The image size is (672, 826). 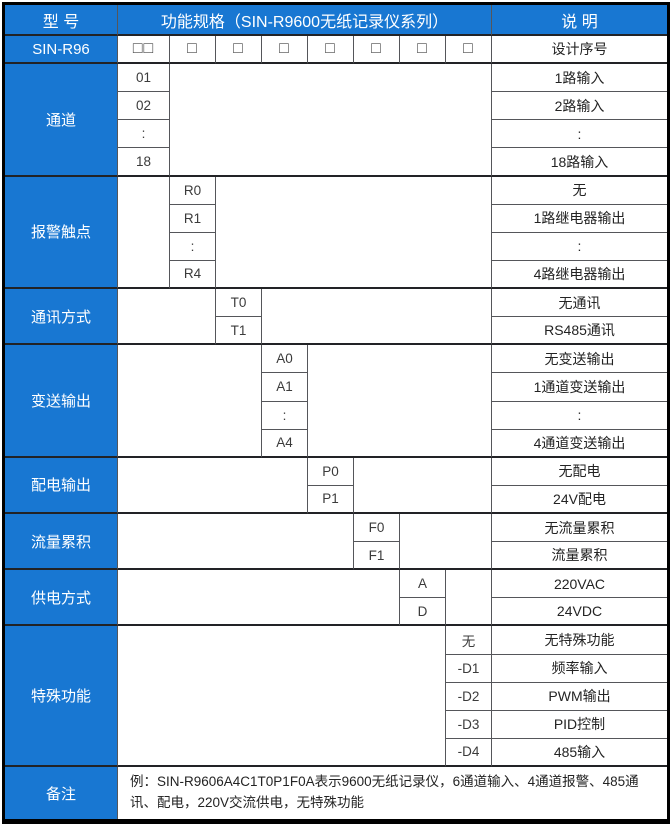 What do you see at coordinates (144, 106) in the screenshot?
I see `code-cell: 02` at bounding box center [144, 106].